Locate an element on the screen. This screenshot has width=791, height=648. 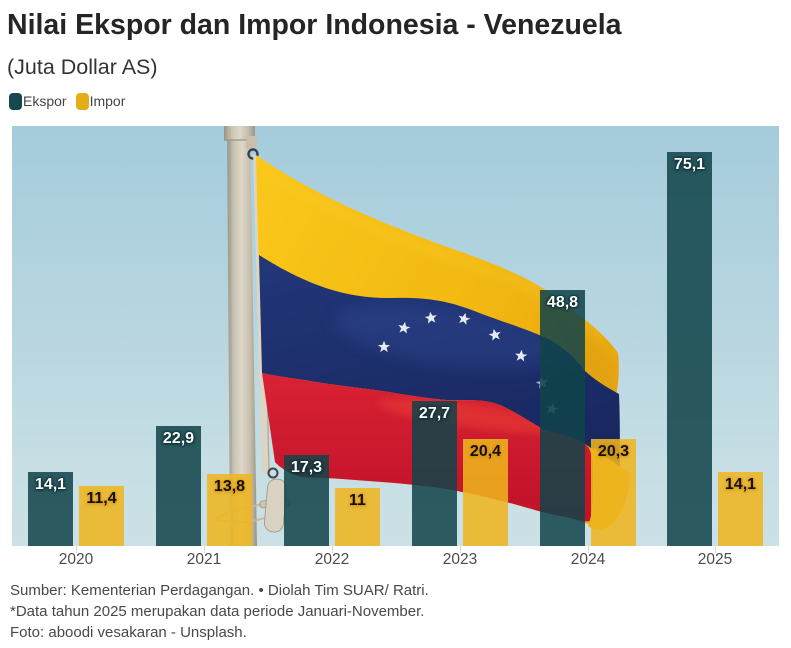
svg-text: 11 is located at coordinates (357, 500).